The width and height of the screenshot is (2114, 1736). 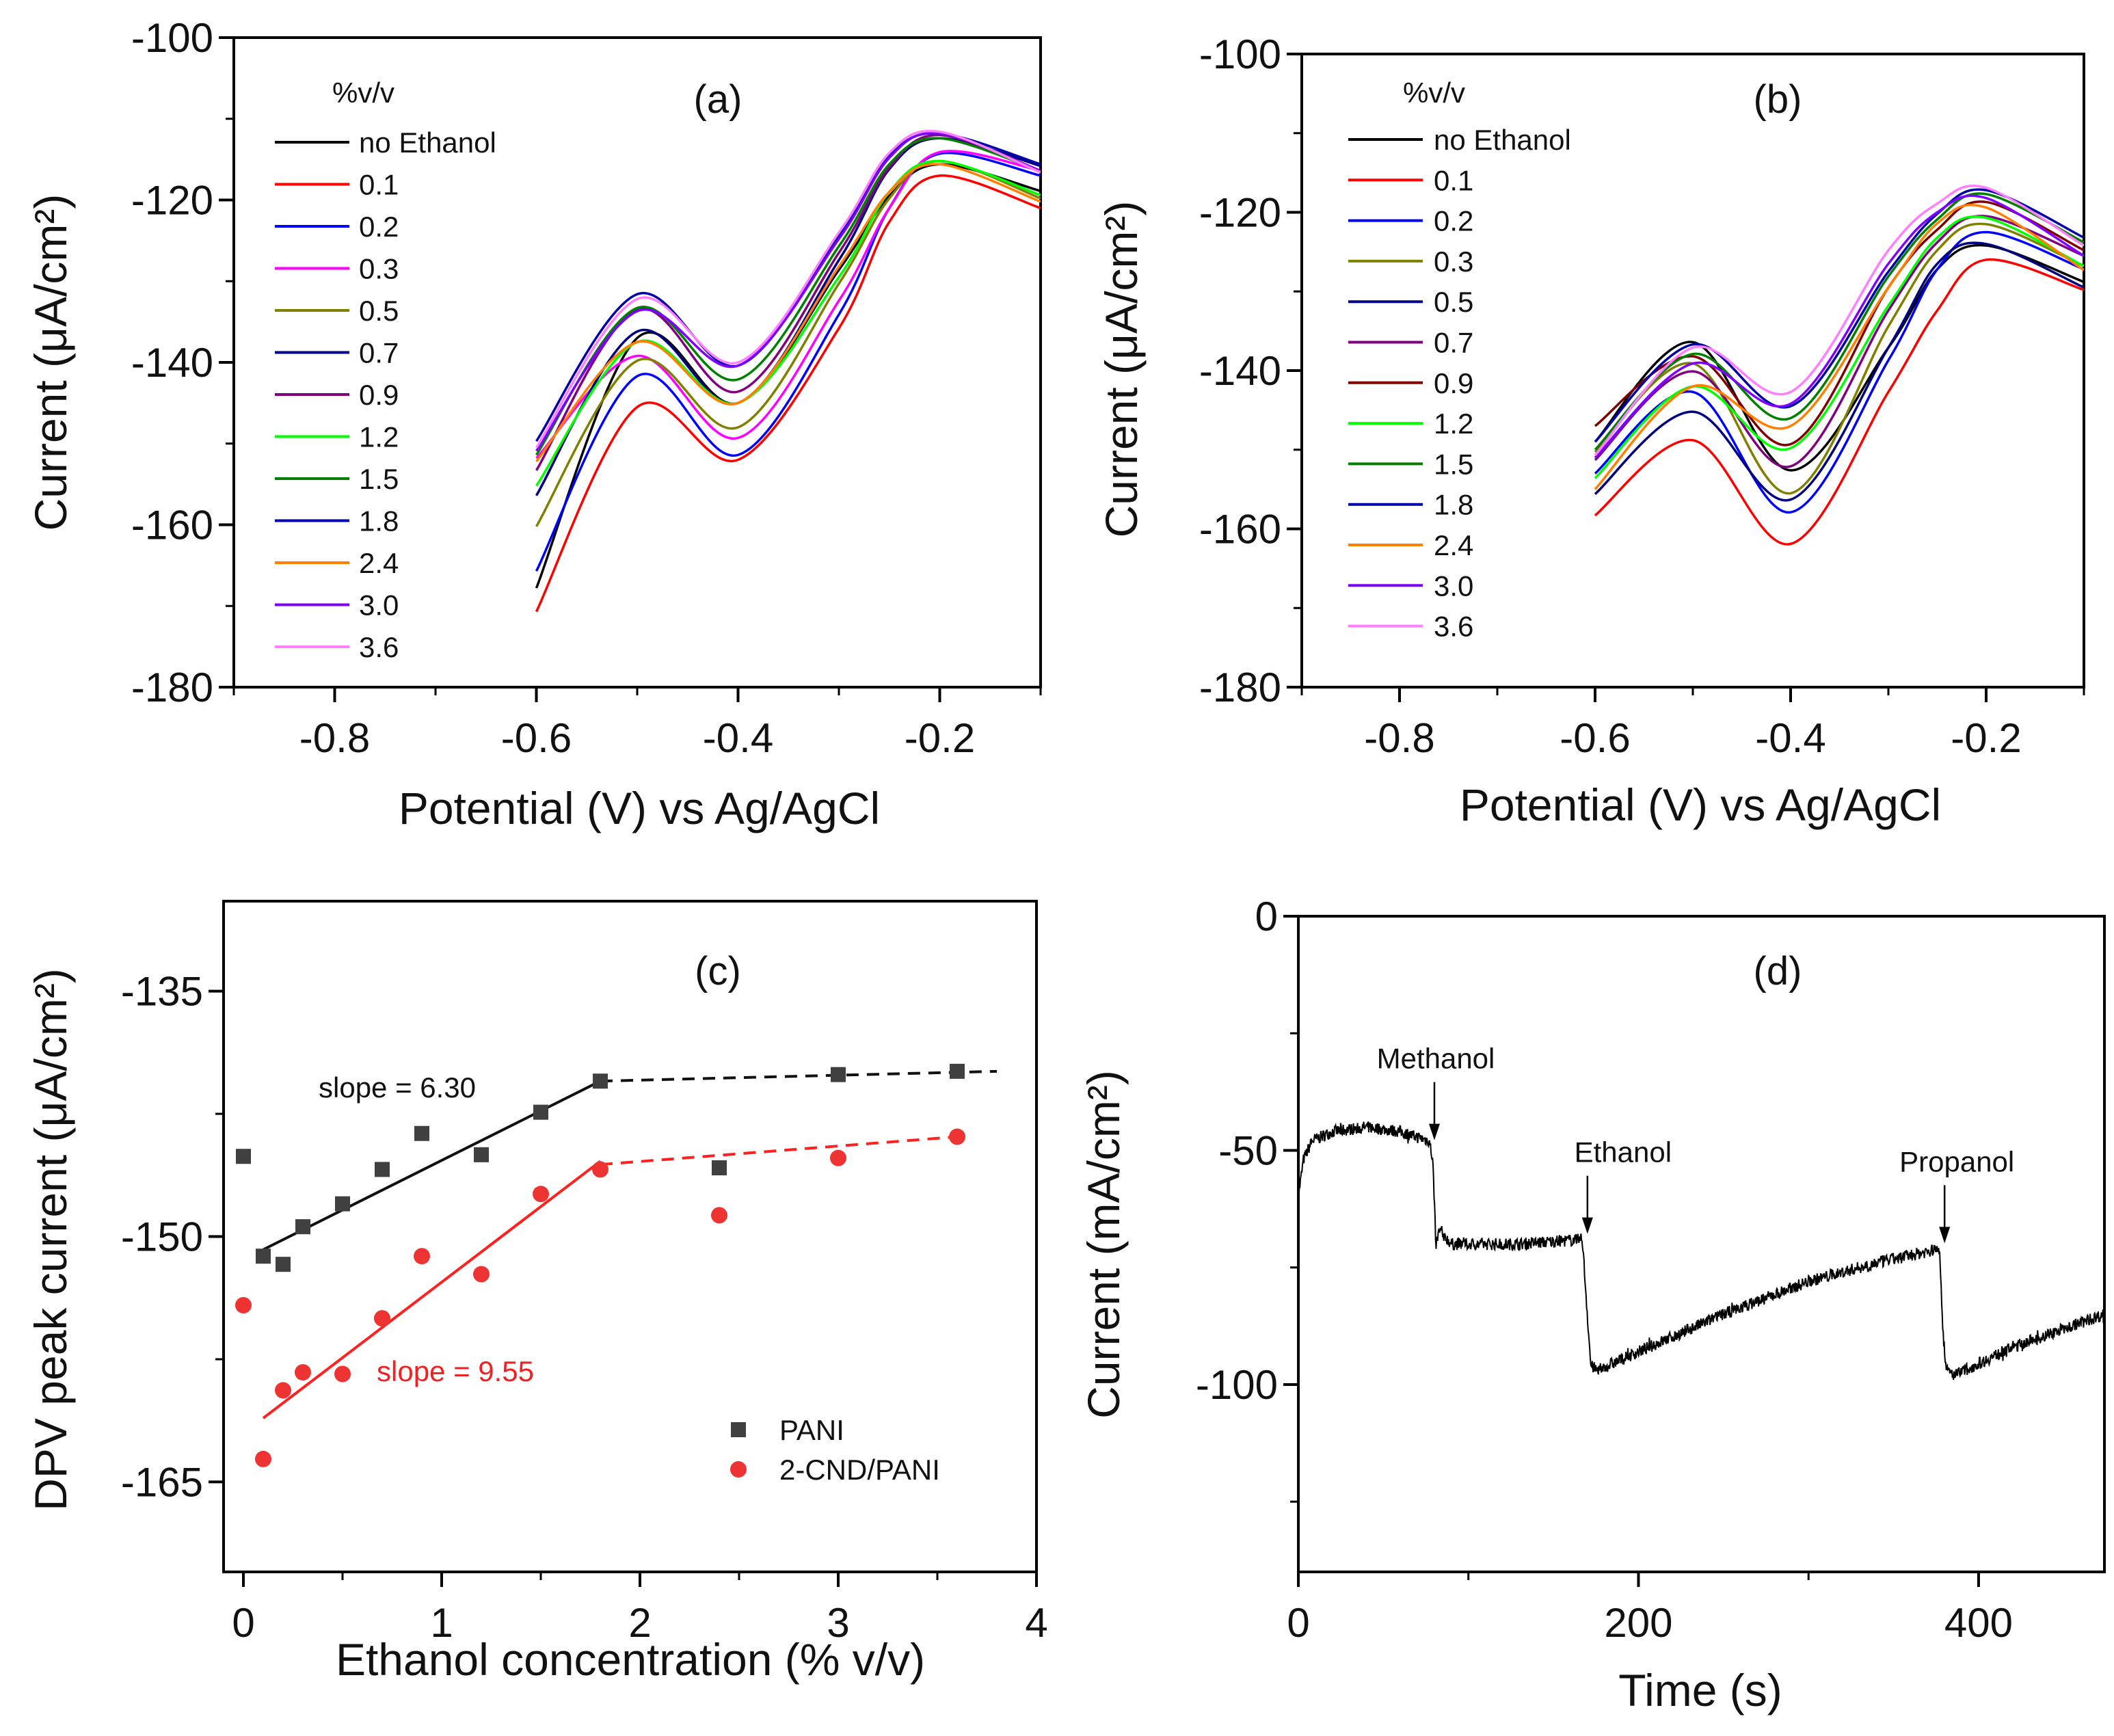 What do you see at coordinates (1266, 916) in the screenshot?
I see `y-tick-label: 0` at bounding box center [1266, 916].